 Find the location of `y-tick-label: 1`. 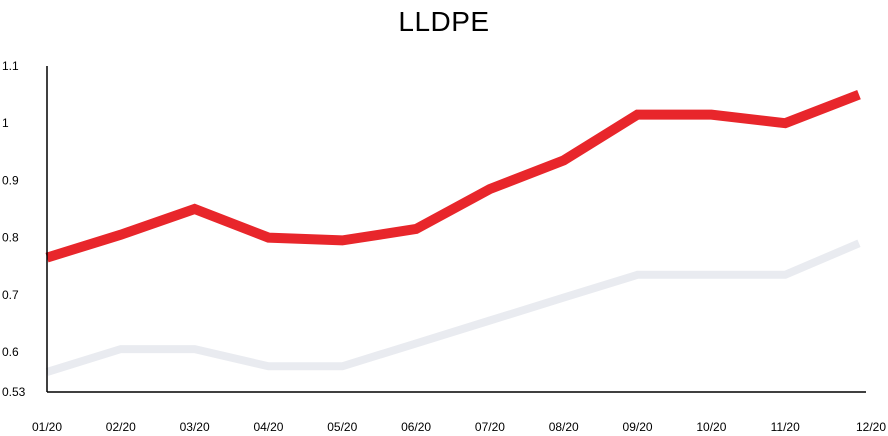

y-tick-label: 1 is located at coordinates (5, 123).